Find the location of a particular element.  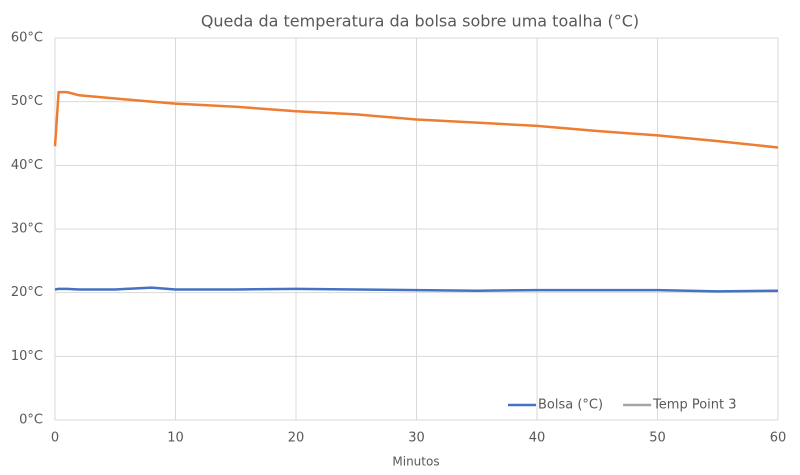

y-tick-label: 10°C is located at coordinates (27, 356).